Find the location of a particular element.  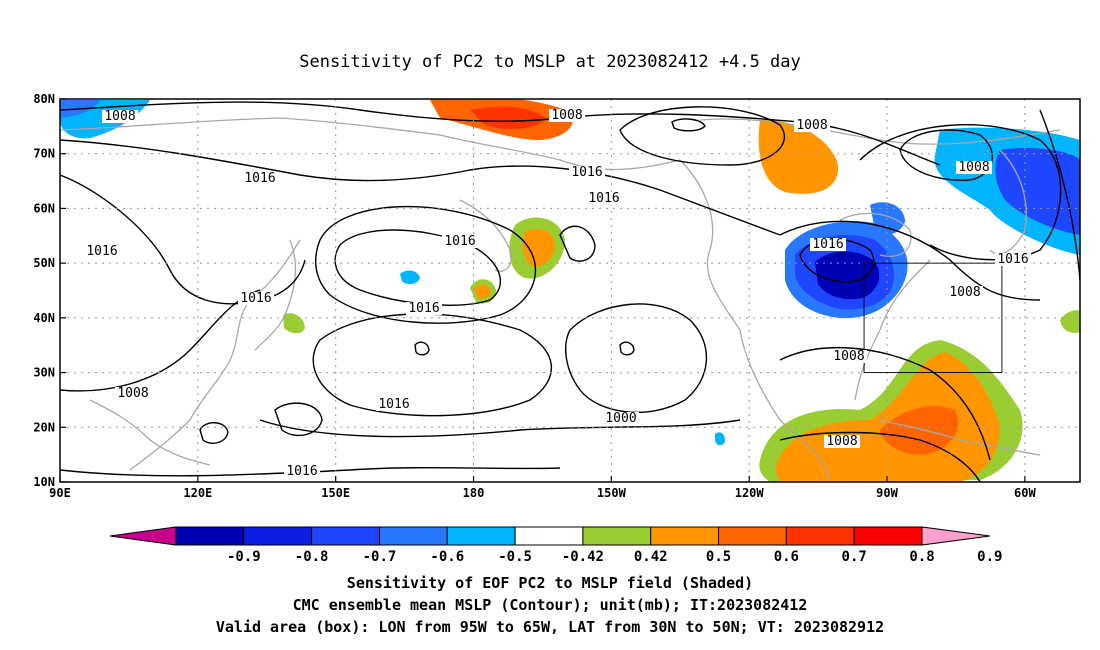

contour-1016-atlantic is located at coordinates (1059, 195).